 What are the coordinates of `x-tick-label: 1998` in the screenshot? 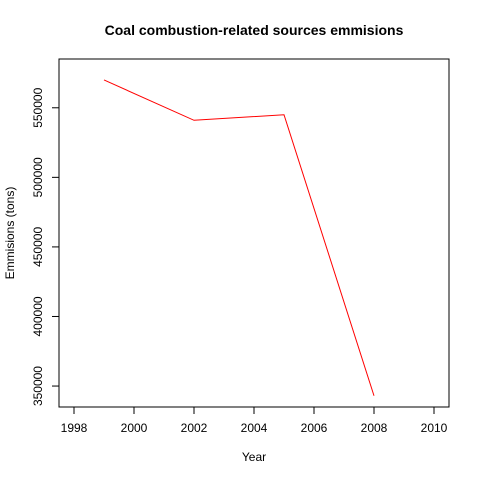 It's located at (74, 428).